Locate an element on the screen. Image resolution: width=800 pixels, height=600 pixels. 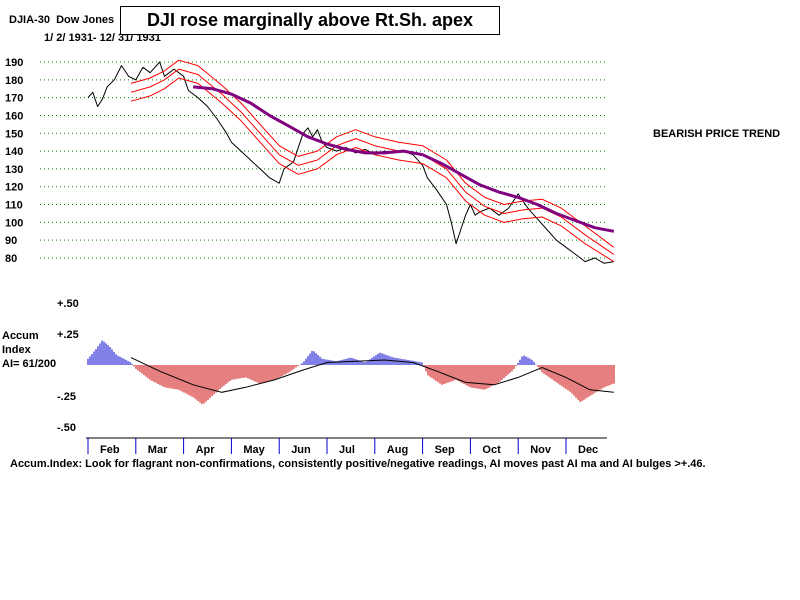
y-tick-label: 150 is located at coordinates (14, 134).